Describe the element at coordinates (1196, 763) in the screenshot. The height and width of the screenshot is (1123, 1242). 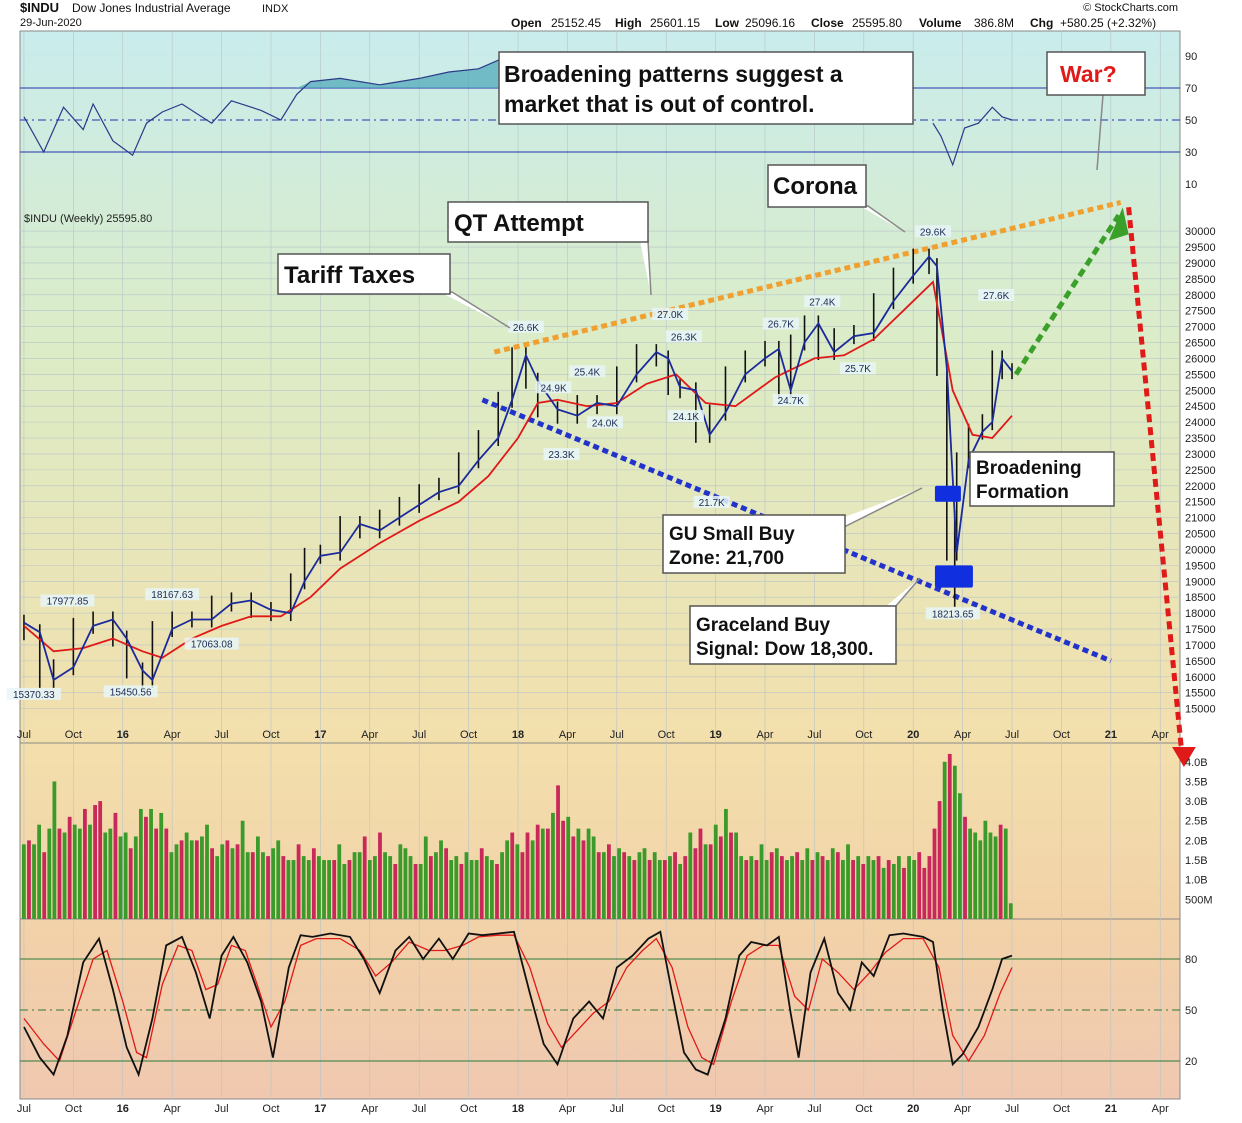
I see `volume-tick-label: 4.0B` at that location.